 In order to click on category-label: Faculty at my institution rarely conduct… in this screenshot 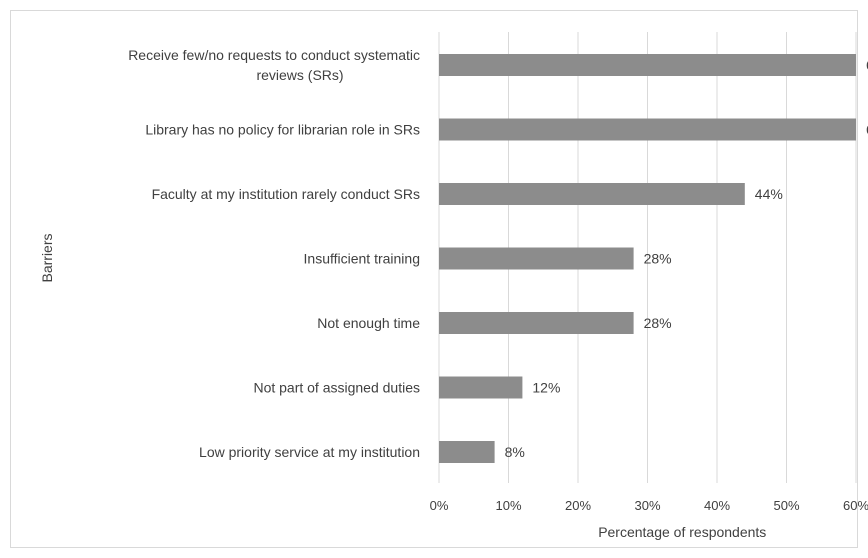, I will do `click(286, 194)`.